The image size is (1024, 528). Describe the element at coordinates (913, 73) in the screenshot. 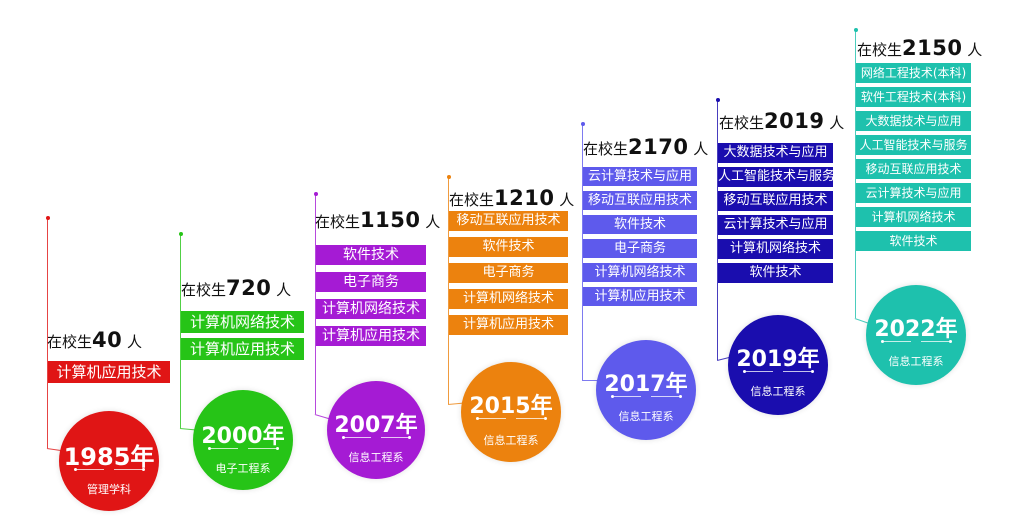

I see `major-item: 网络工程技术(本科)` at that location.